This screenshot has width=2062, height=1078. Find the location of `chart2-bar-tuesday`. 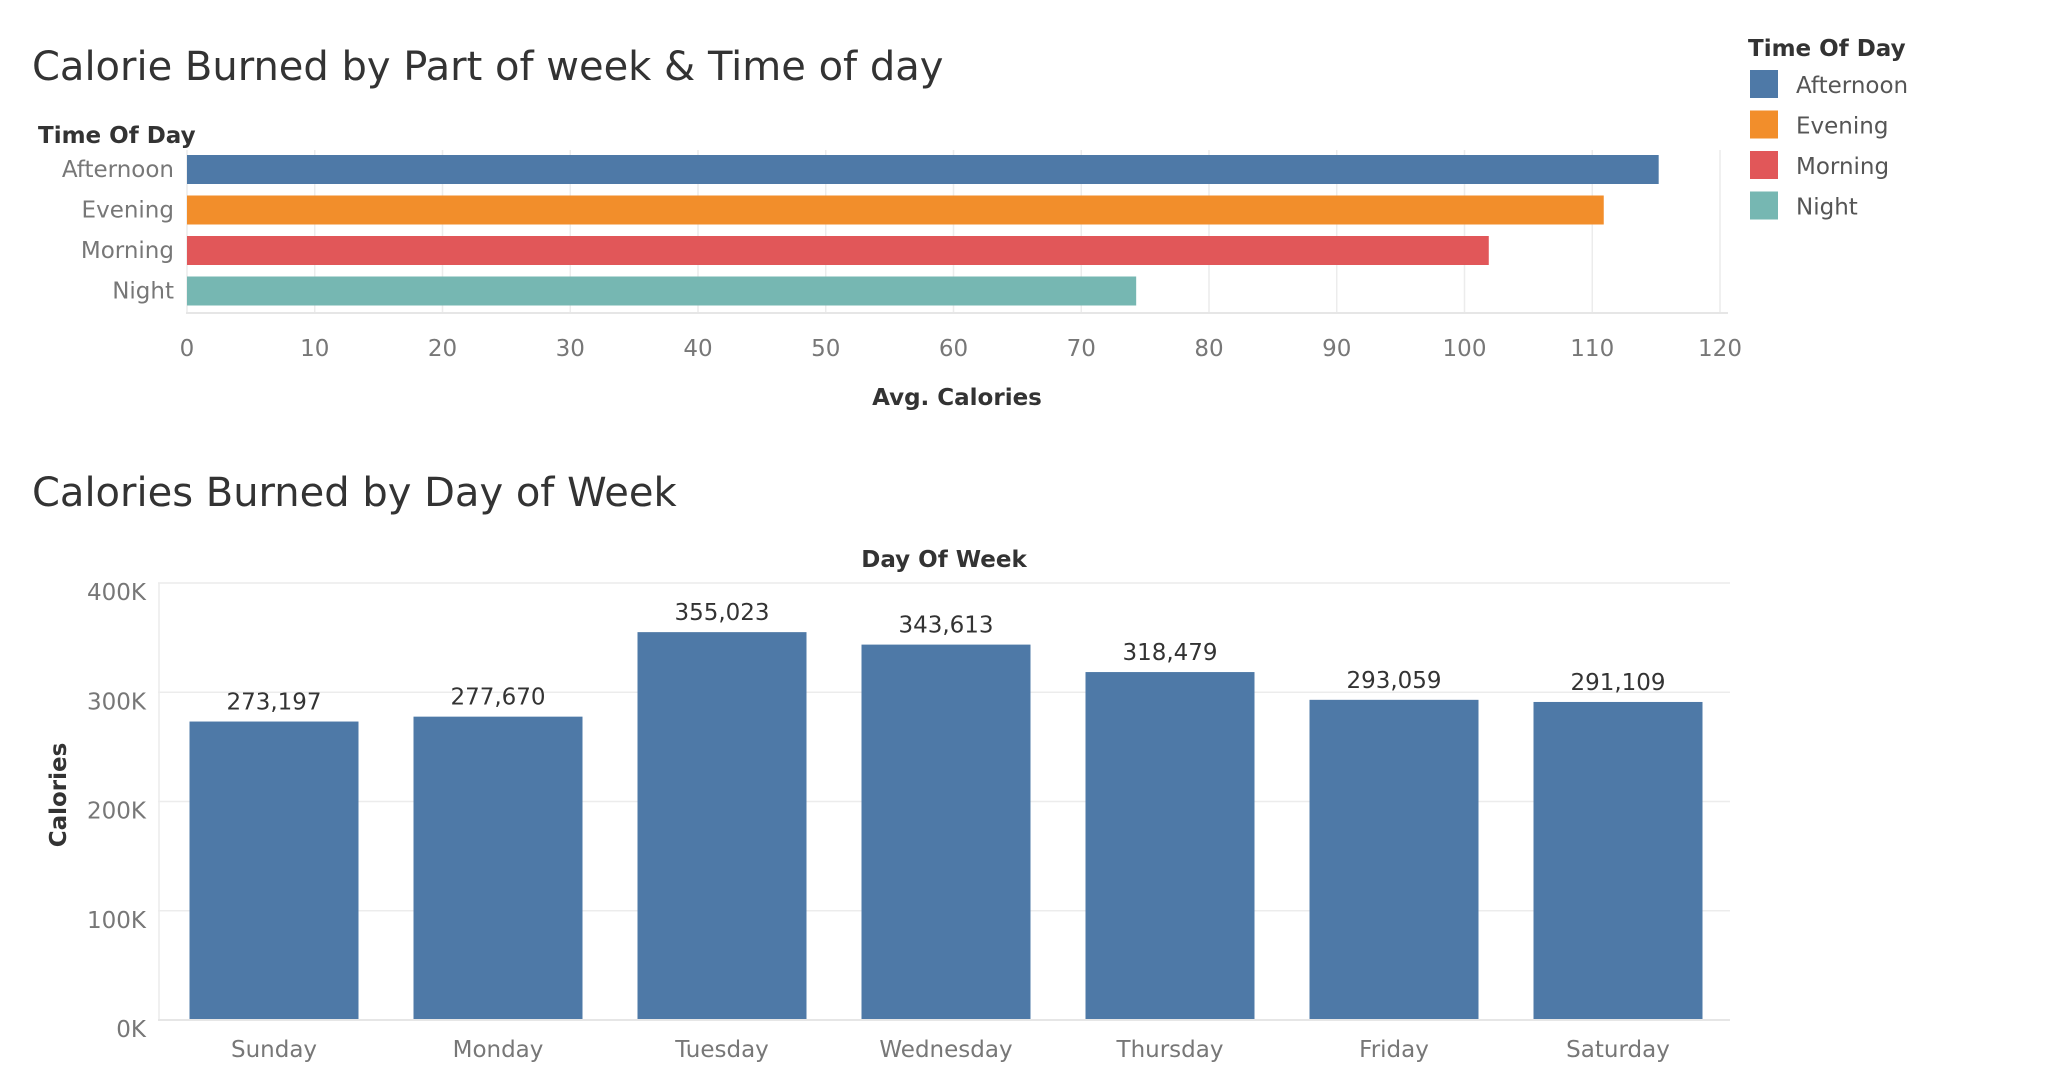

chart2-bar-tuesday is located at coordinates (722, 826).